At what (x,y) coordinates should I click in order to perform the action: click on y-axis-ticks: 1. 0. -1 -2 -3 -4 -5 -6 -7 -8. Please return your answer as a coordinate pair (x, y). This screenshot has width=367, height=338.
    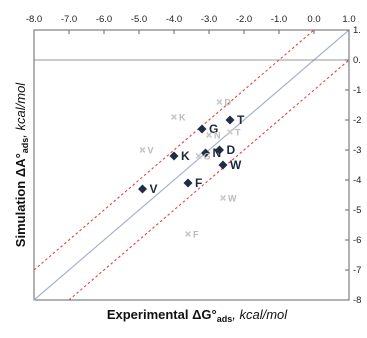
    Looking at the image, I should click on (353, 165).